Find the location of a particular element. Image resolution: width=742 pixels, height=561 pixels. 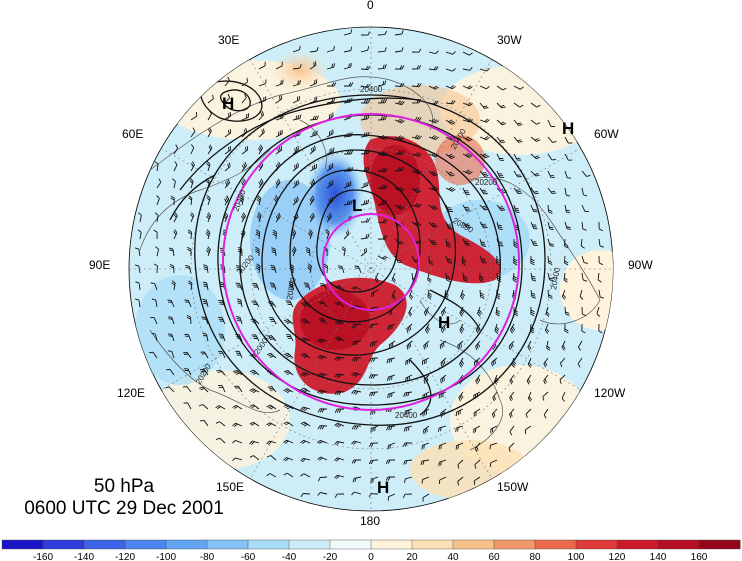

longitude-label: 90E is located at coordinates (99, 265).